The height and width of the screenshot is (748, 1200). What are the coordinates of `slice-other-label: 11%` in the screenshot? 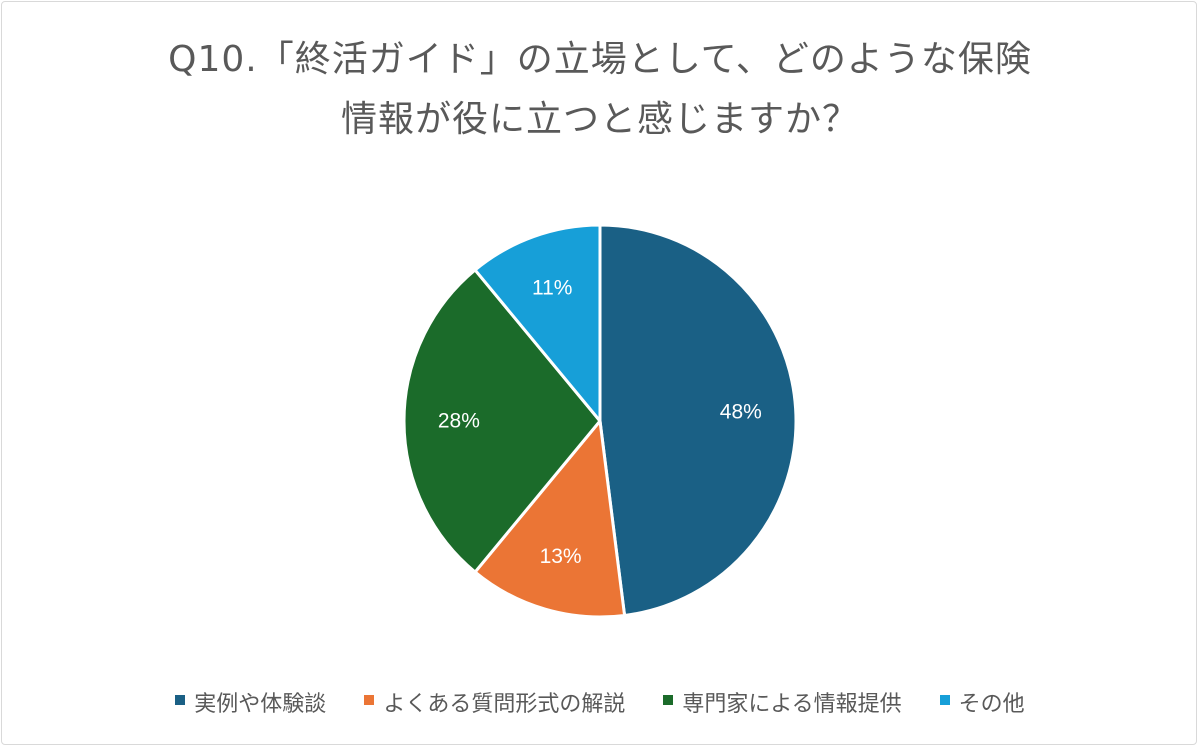 It's located at (552, 288).